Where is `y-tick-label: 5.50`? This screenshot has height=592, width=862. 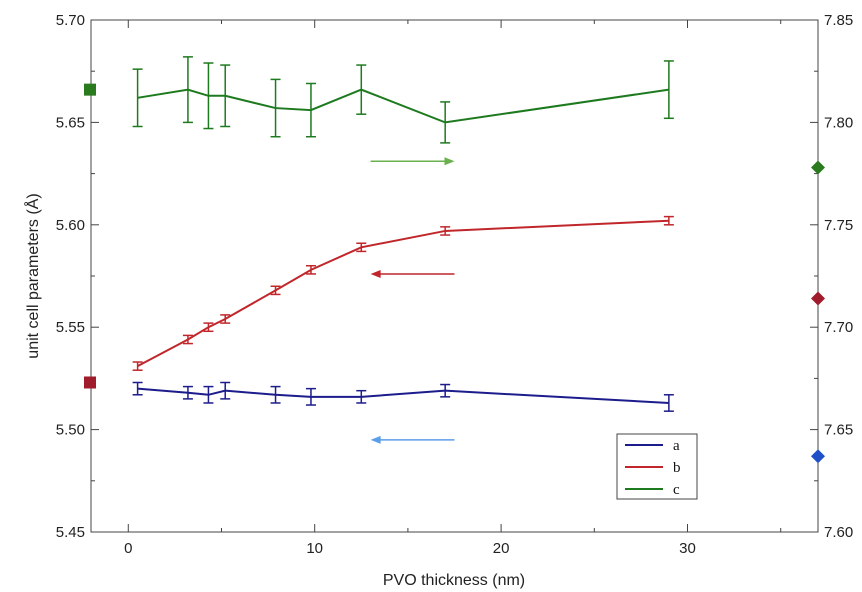 y-tick-label: 5.50 is located at coordinates (70, 430).